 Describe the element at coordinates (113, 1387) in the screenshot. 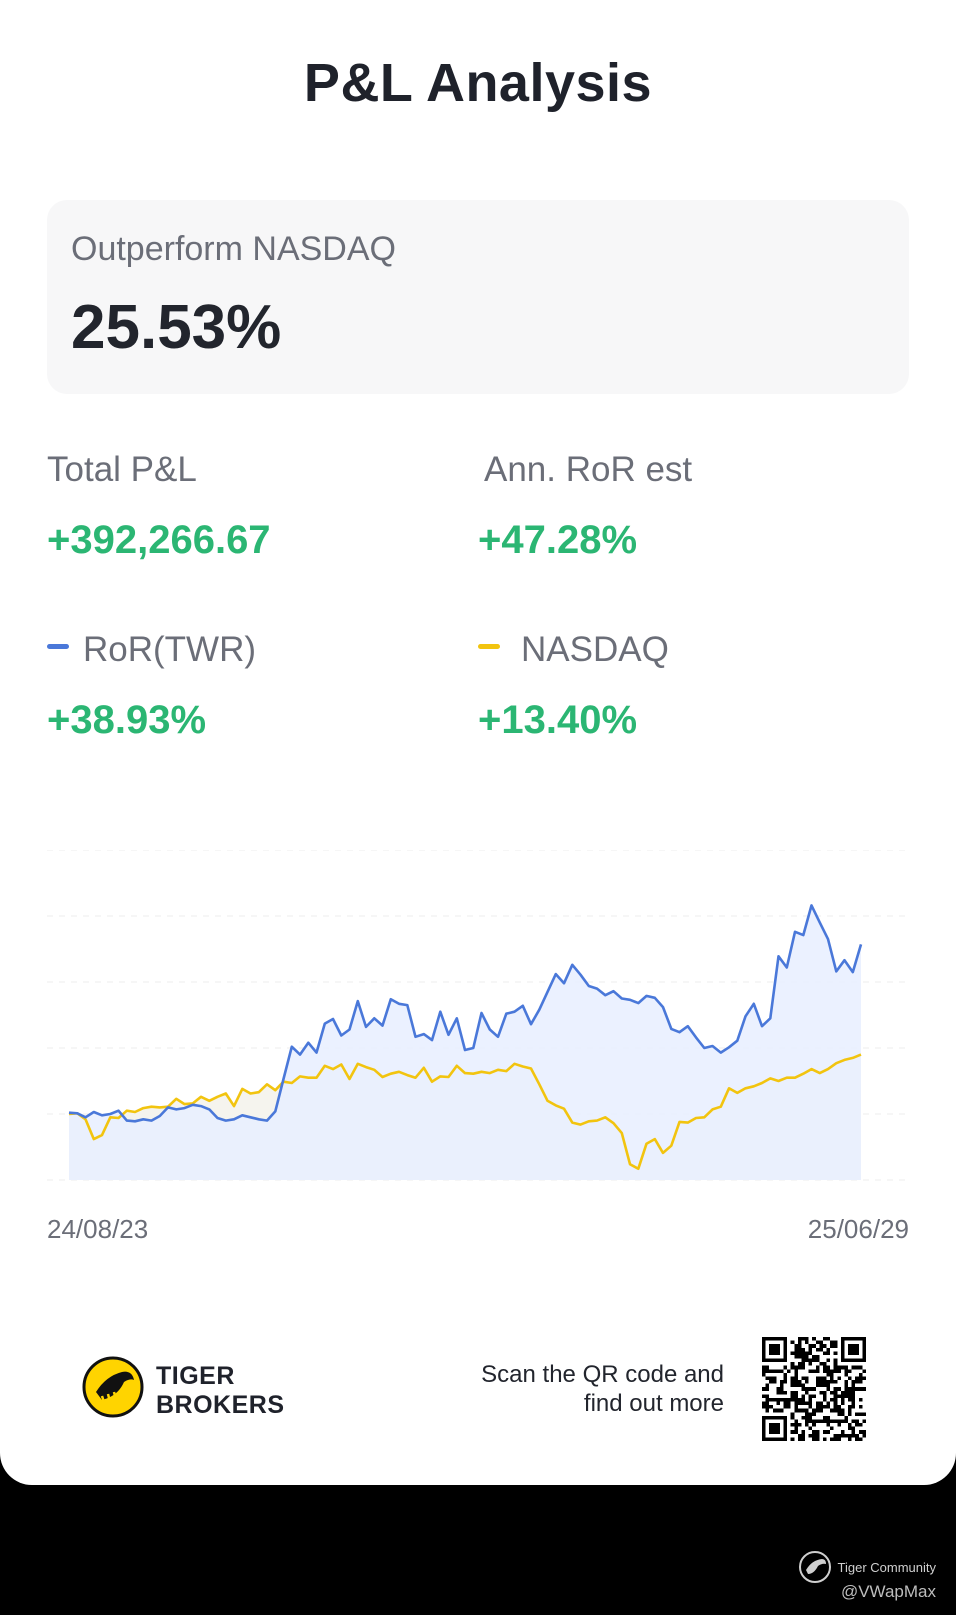

I see `tiger-brokers-logo-icon` at that location.